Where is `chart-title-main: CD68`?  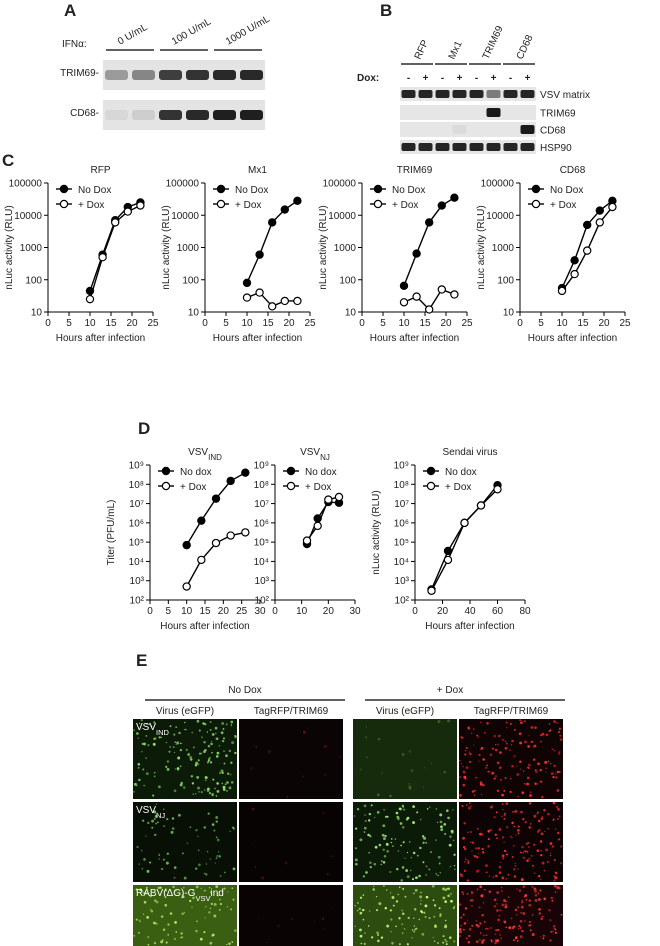
chart-title-main: CD68 is located at coordinates (573, 170).